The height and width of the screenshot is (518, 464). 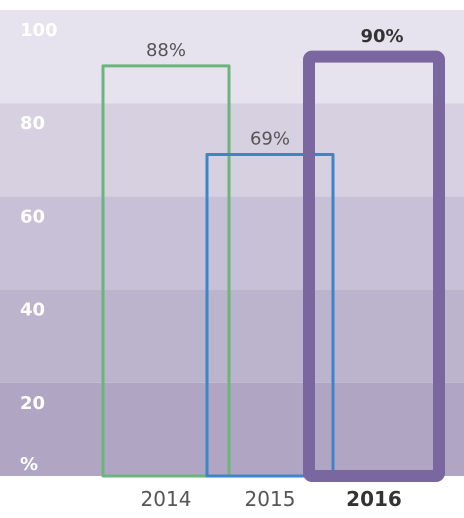 What do you see at coordinates (32, 403) in the screenshot?
I see `y-tick-label: 20` at bounding box center [32, 403].